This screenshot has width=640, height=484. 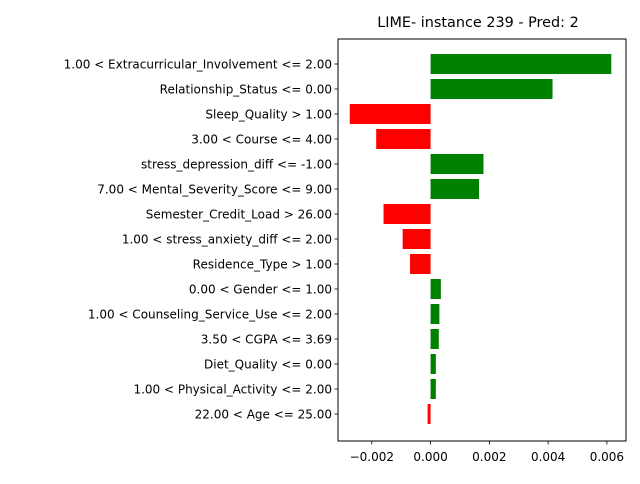 What do you see at coordinates (372, 457) in the screenshot?
I see `x-tick-label: −0.002` at bounding box center [372, 457].